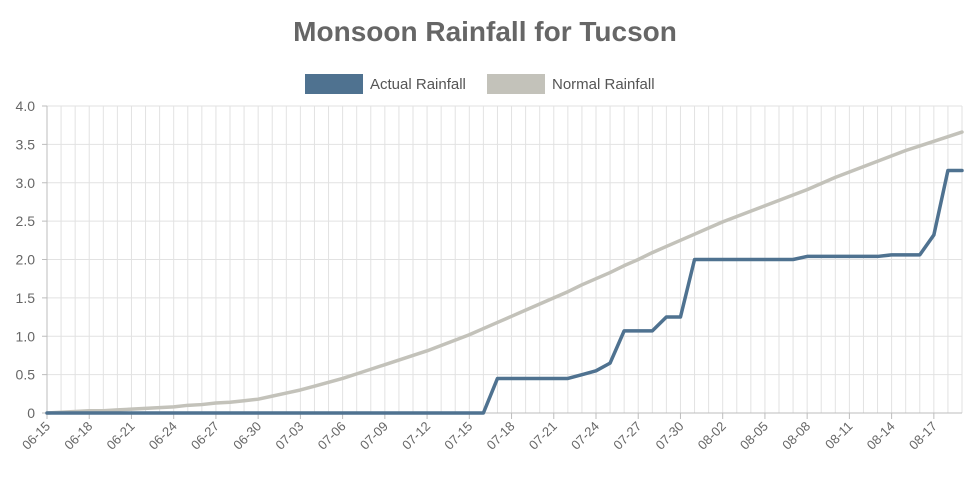 The image size is (980, 491). Describe the element at coordinates (754, 436) in the screenshot. I see `x-tick-label: 08-05` at that location.